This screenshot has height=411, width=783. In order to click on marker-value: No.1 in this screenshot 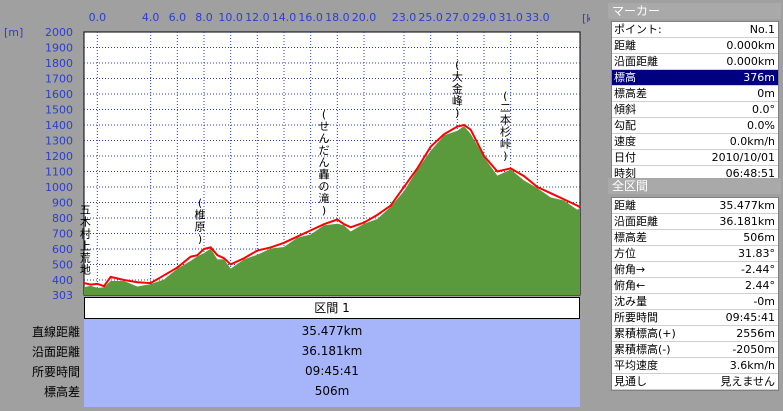, I will do `click(762, 29)`.